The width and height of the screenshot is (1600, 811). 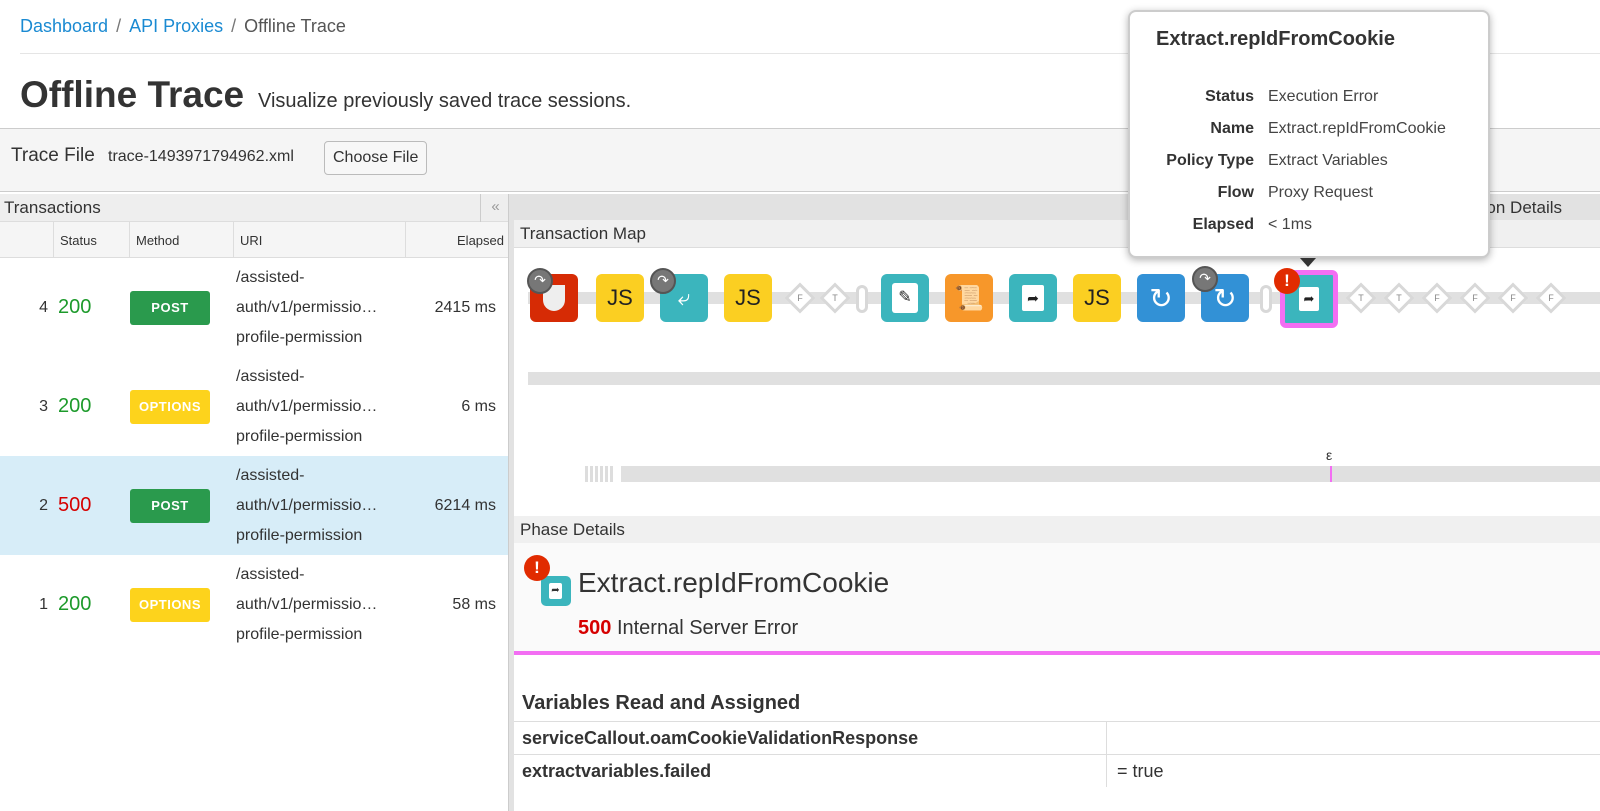 I want to click on tooltip-field-value: < 1ms, so click(x=1290, y=224).